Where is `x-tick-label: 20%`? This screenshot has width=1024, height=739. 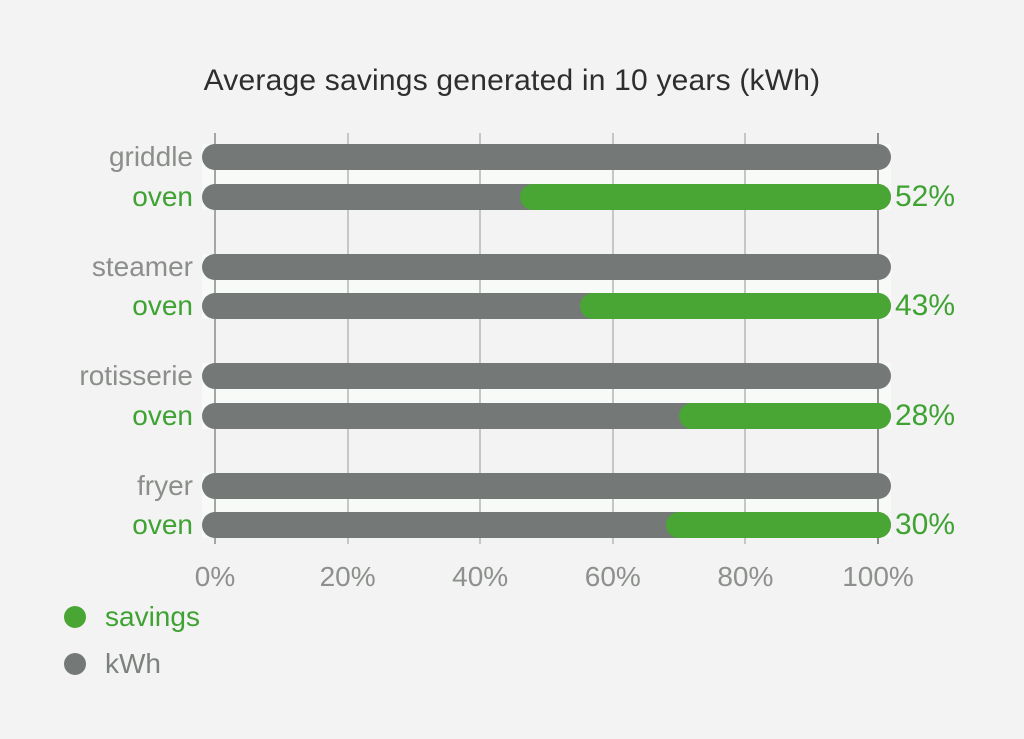 x-tick-label: 20% is located at coordinates (347, 576).